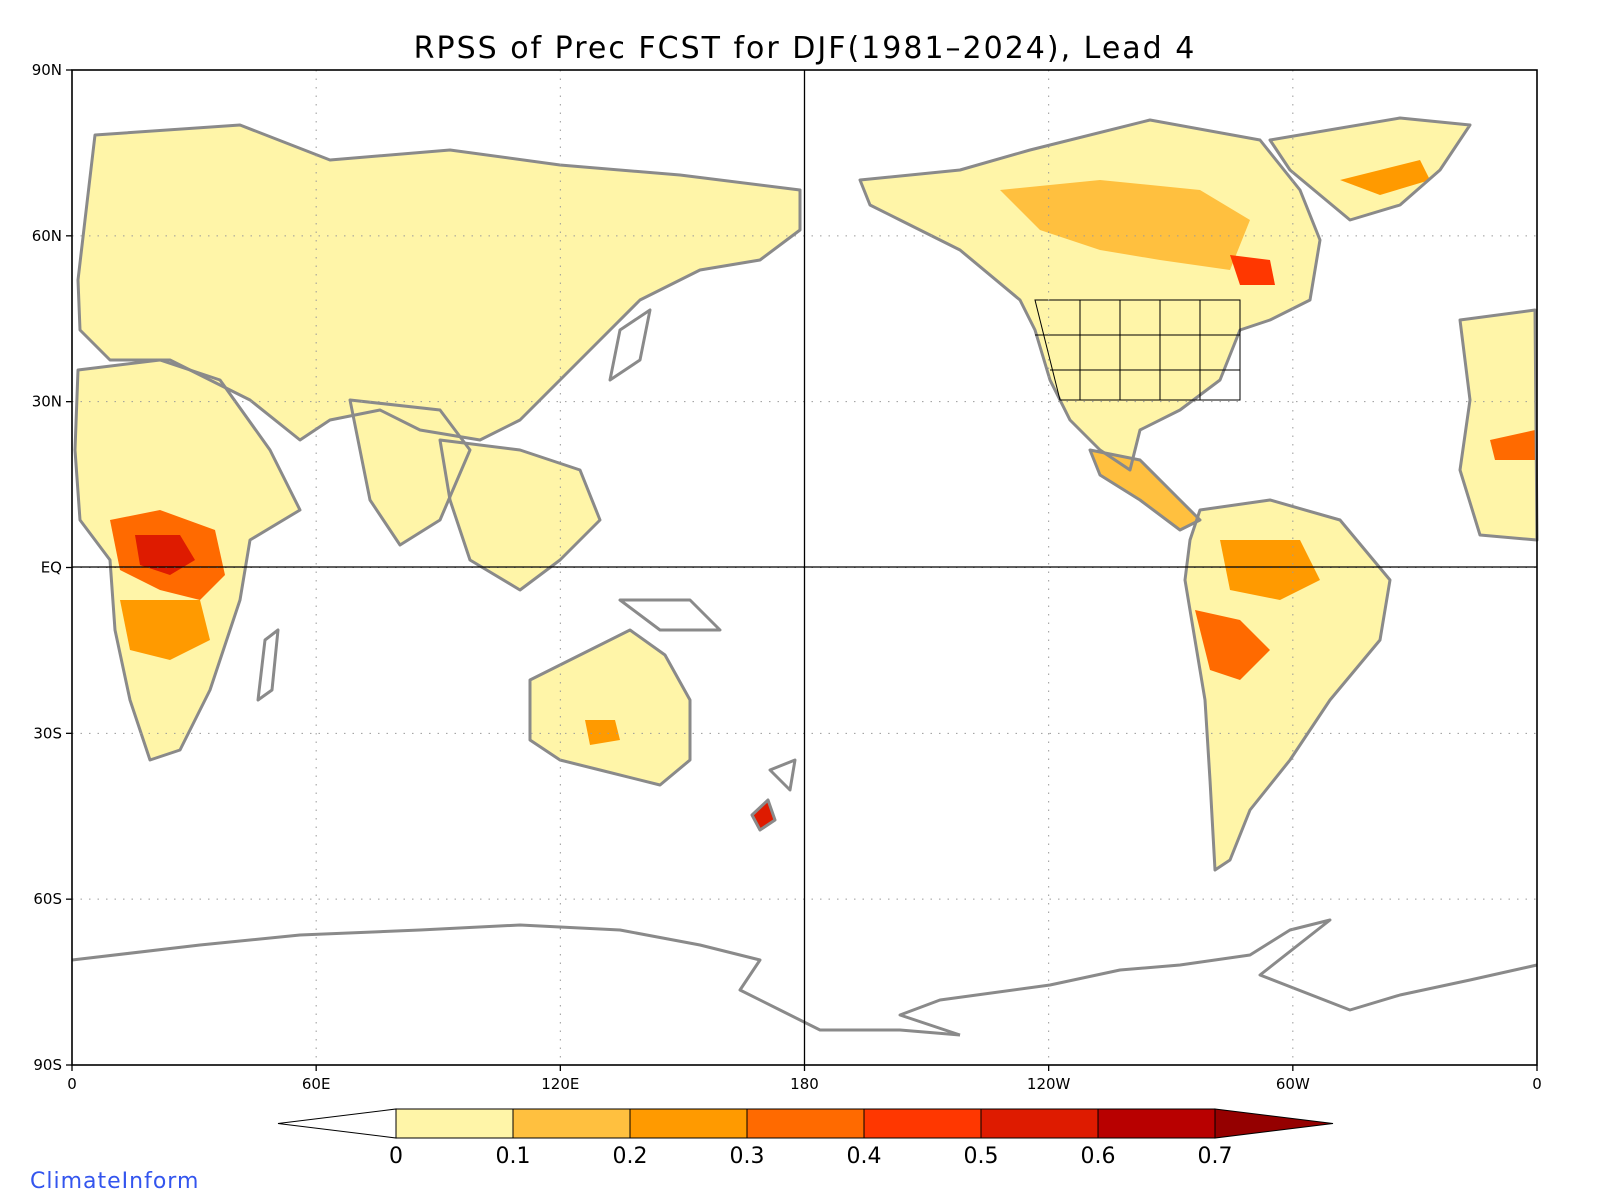  I want to click on coast-northamerica, so click(1090, 295).